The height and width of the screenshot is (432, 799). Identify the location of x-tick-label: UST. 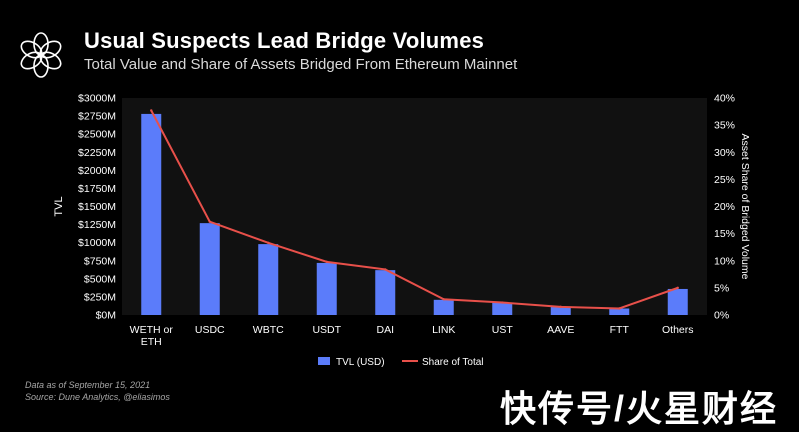
(503, 330).